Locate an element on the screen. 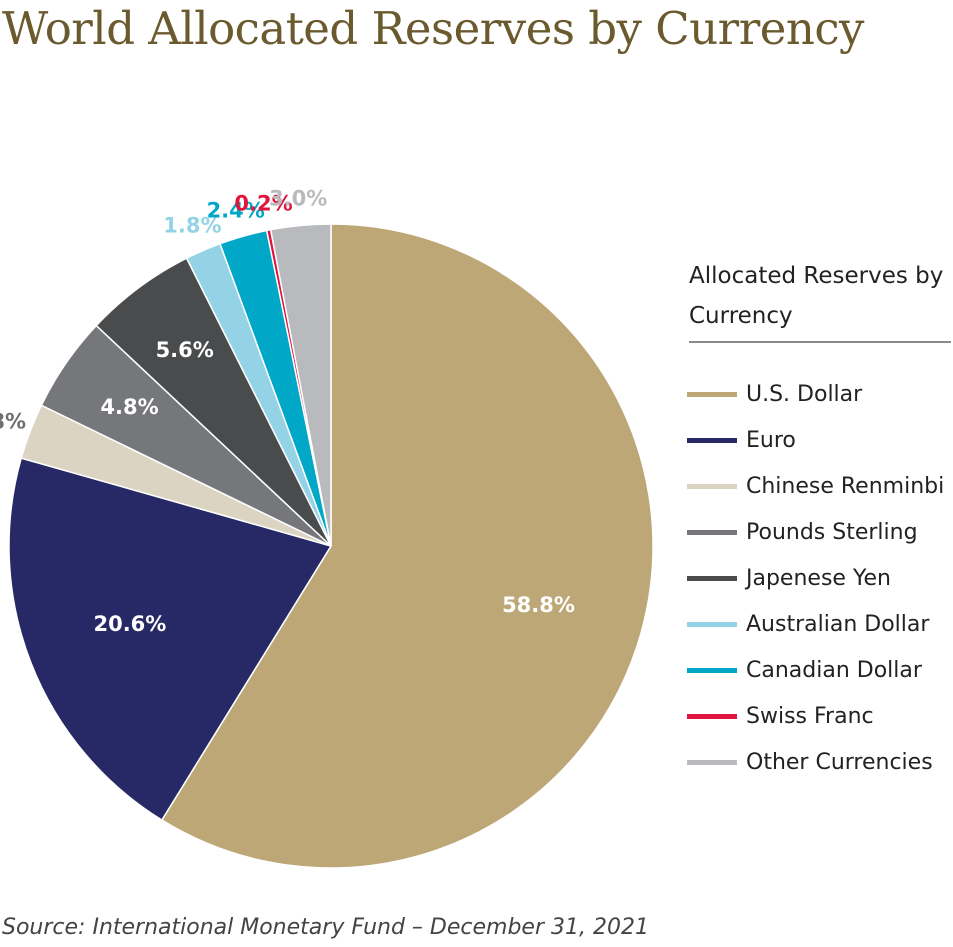 This screenshot has width=953, height=947. legend-item-chinese-renminbi: Chinese Renminbi is located at coordinates (815, 486).